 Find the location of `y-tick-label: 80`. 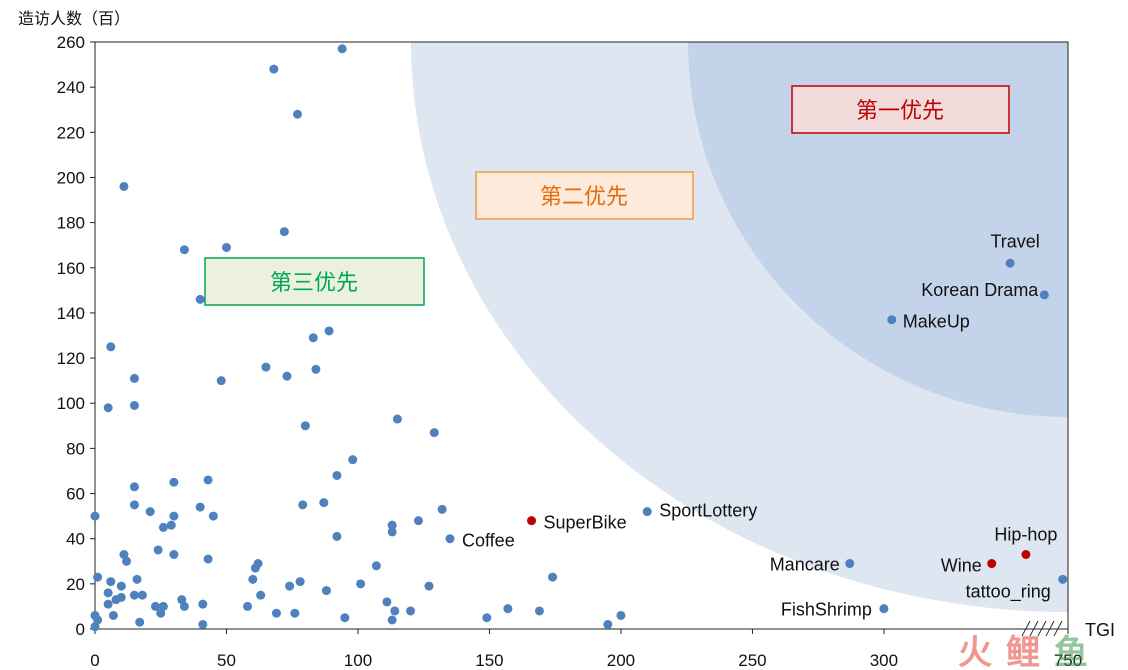

y-tick-label: 80 is located at coordinates (75, 448).